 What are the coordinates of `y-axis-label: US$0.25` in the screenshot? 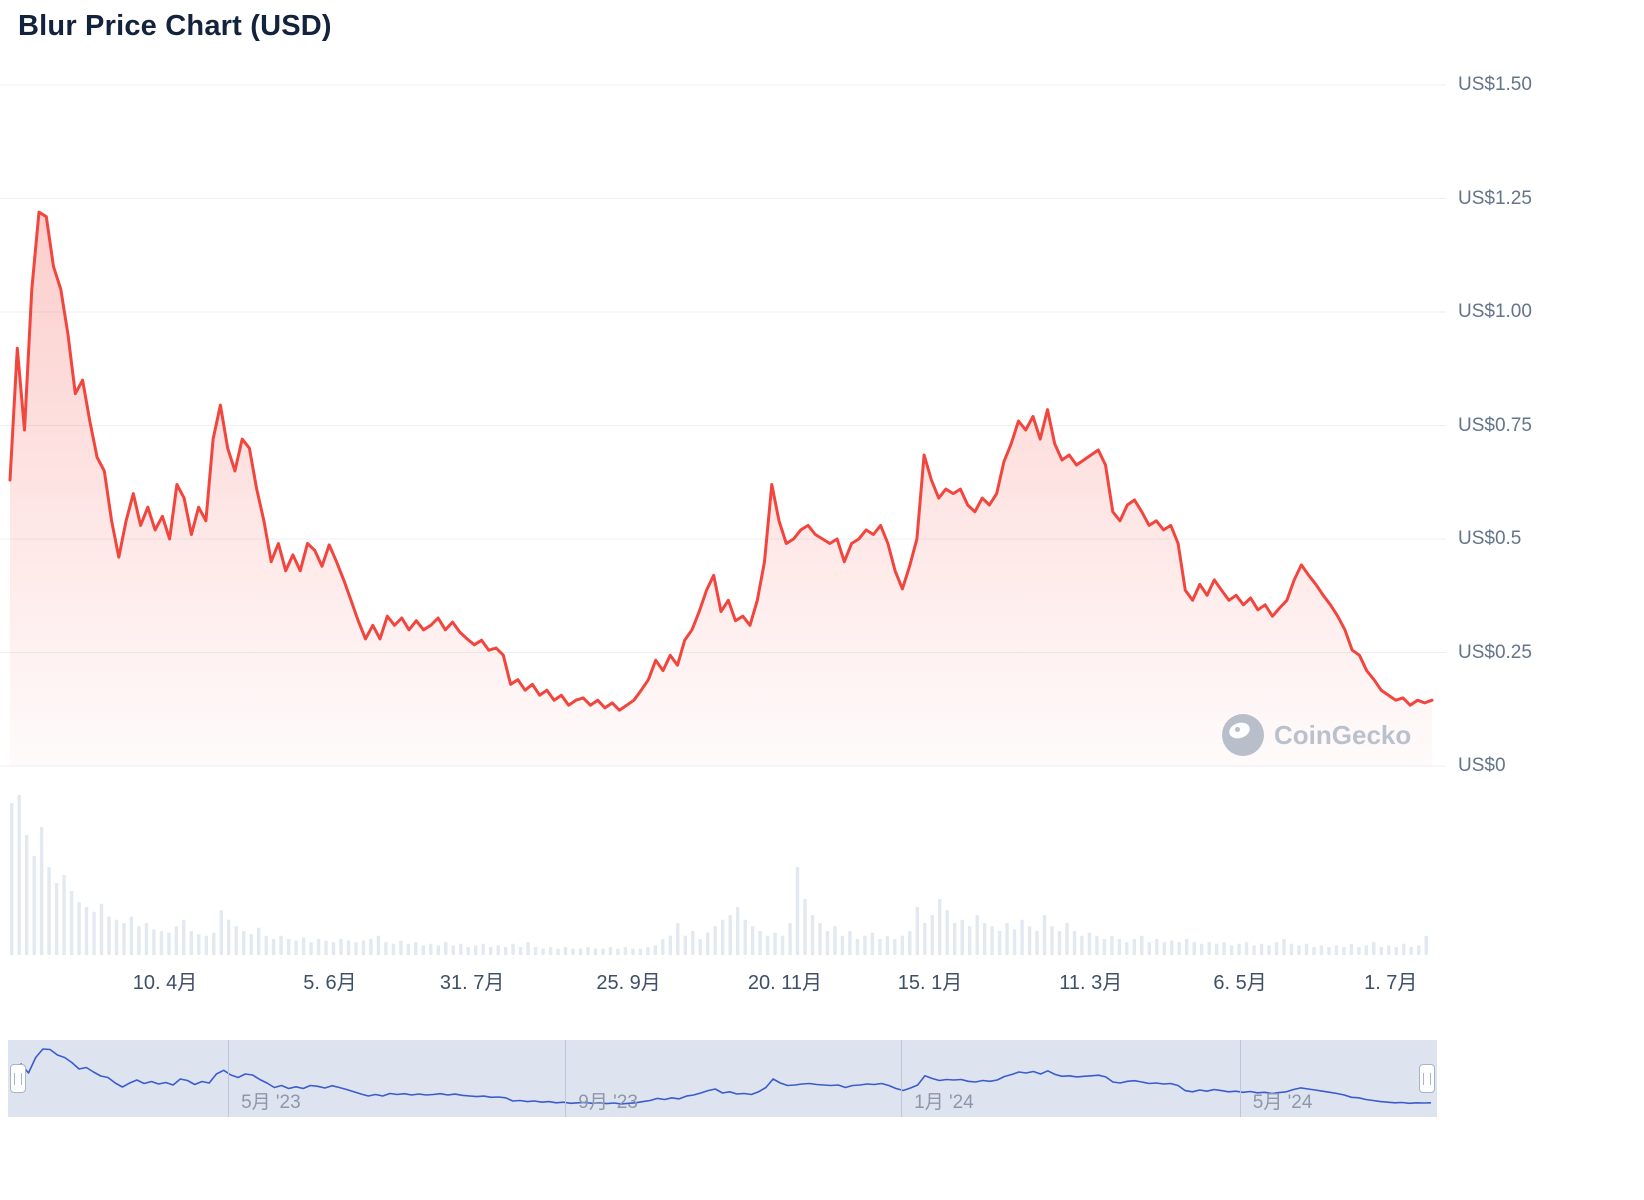 It's located at (1495, 652).